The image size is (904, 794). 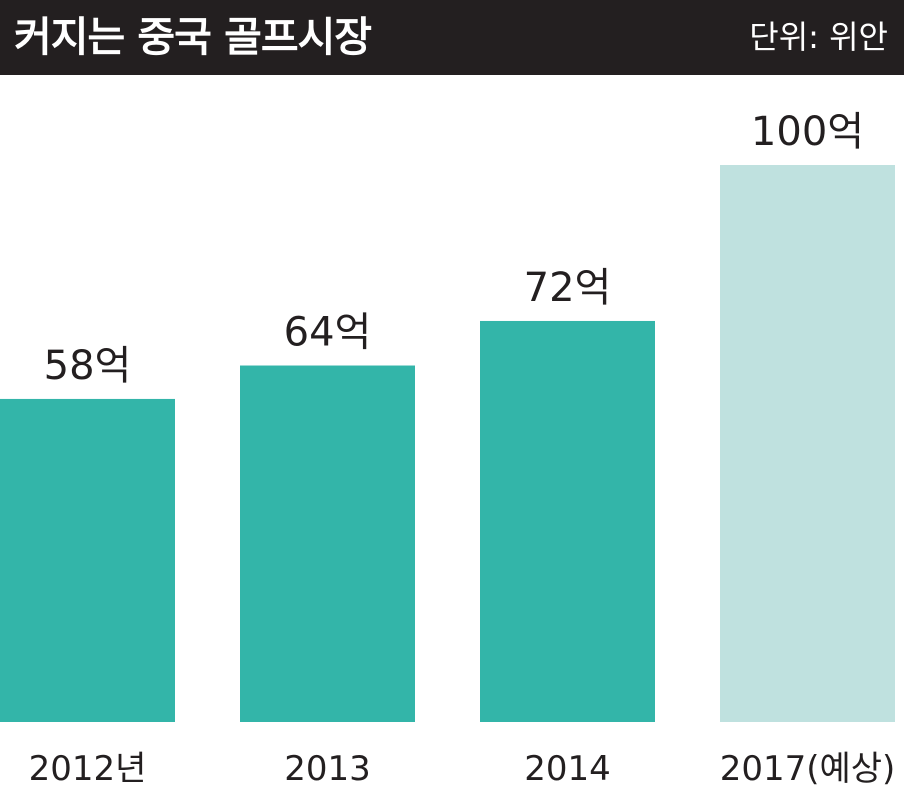 I want to click on chart-title: 커지는 중국 골프시장, so click(x=193, y=37).